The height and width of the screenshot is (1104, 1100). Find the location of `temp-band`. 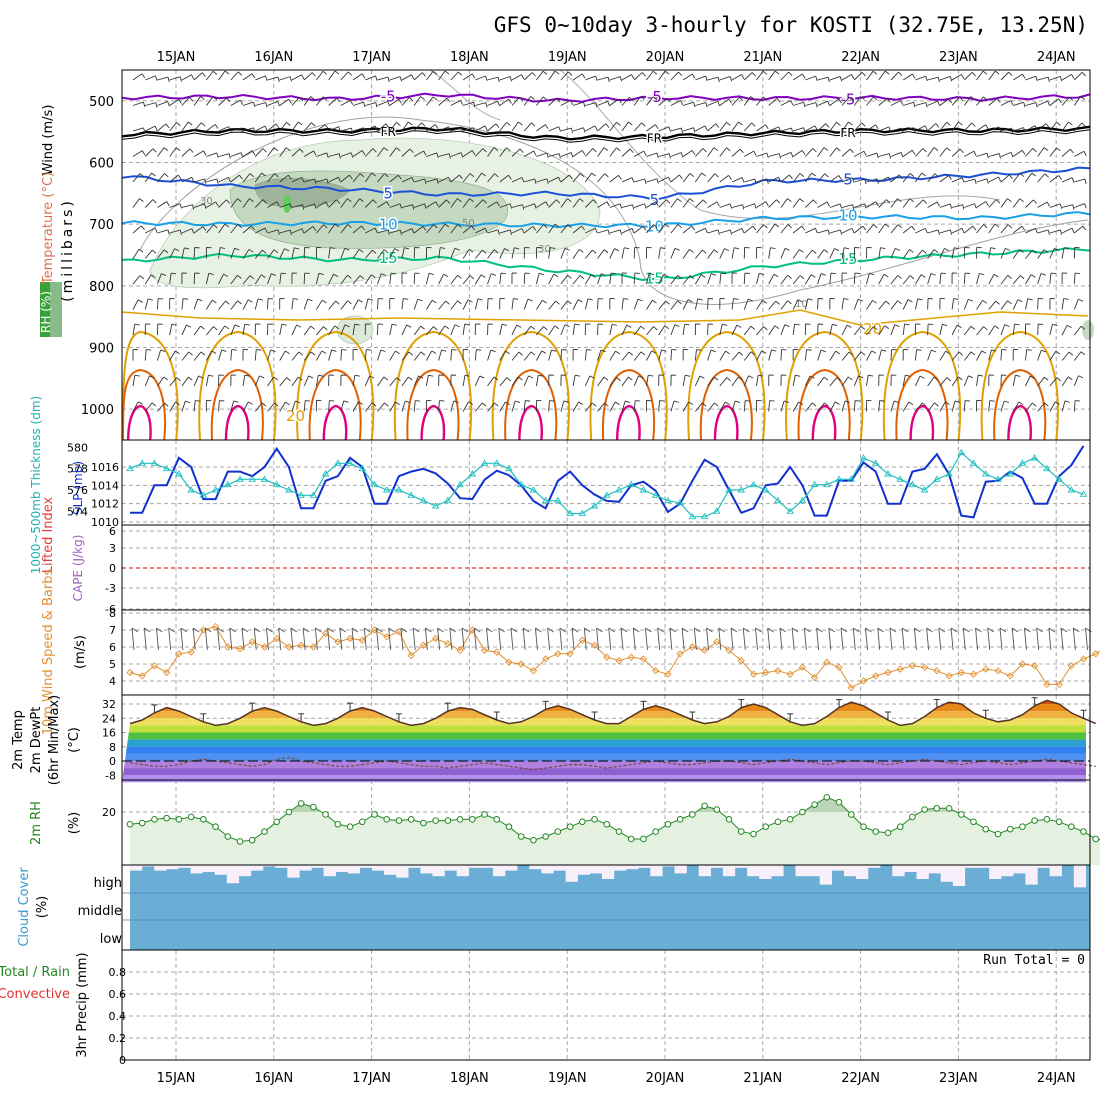

temp-band is located at coordinates (604, 736).